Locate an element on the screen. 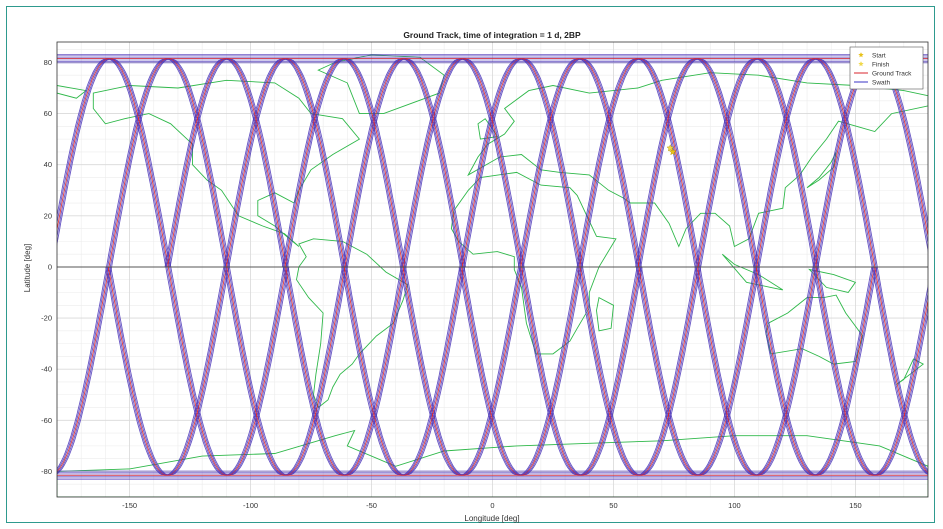  y-tick-label: 60 is located at coordinates (48, 113).